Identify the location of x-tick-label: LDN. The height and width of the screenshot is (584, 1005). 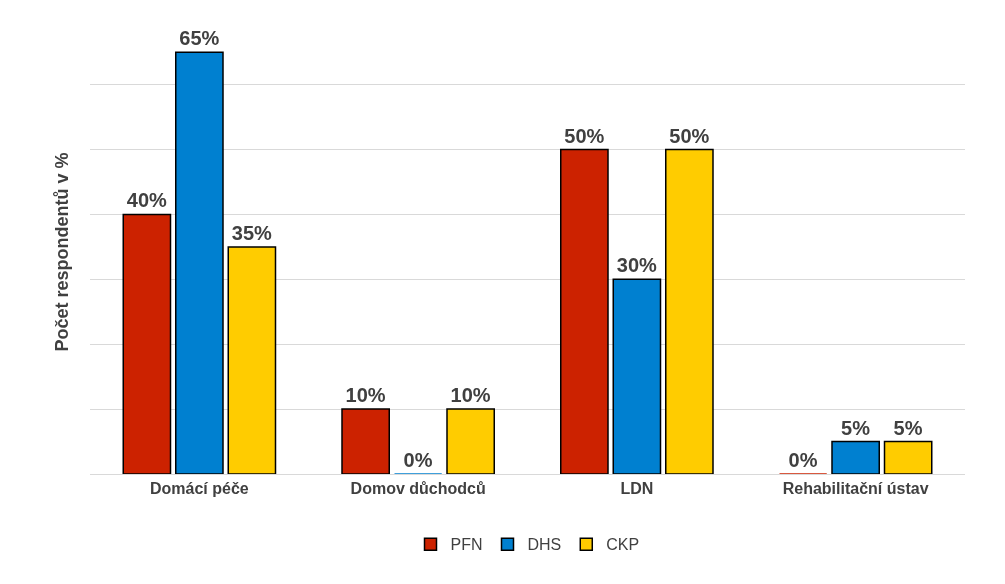
(637, 489).